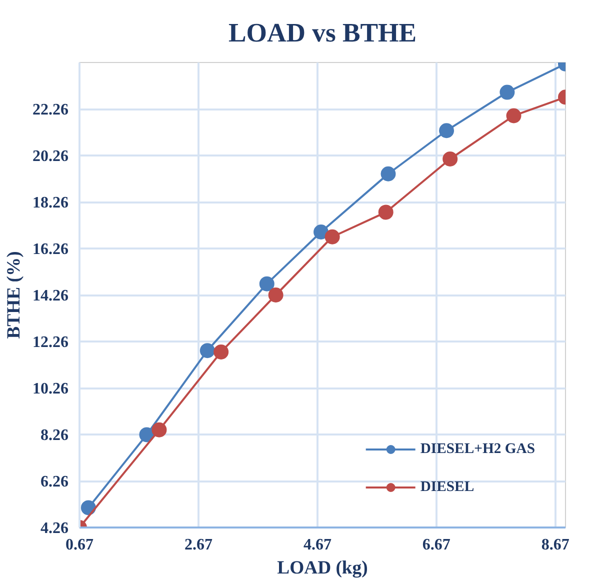 This screenshot has width=601, height=587. What do you see at coordinates (317, 545) in the screenshot?
I see `x-tick-label: 4.67` at bounding box center [317, 545].